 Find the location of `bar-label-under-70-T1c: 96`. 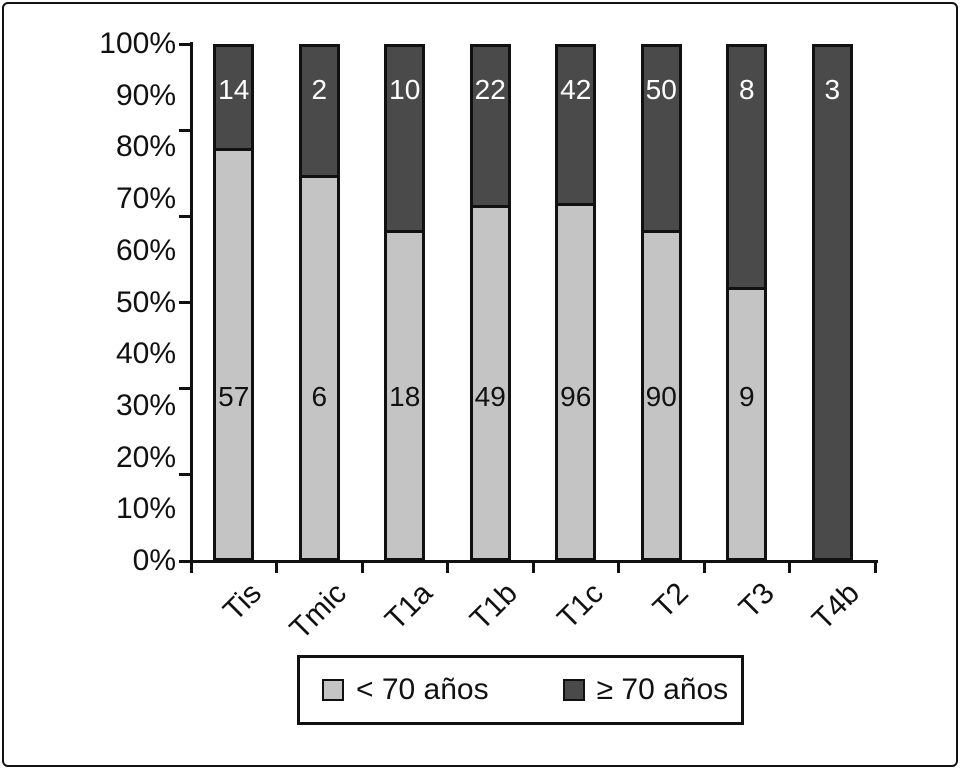

bar-label-under-70-T1c: 96 is located at coordinates (576, 396).